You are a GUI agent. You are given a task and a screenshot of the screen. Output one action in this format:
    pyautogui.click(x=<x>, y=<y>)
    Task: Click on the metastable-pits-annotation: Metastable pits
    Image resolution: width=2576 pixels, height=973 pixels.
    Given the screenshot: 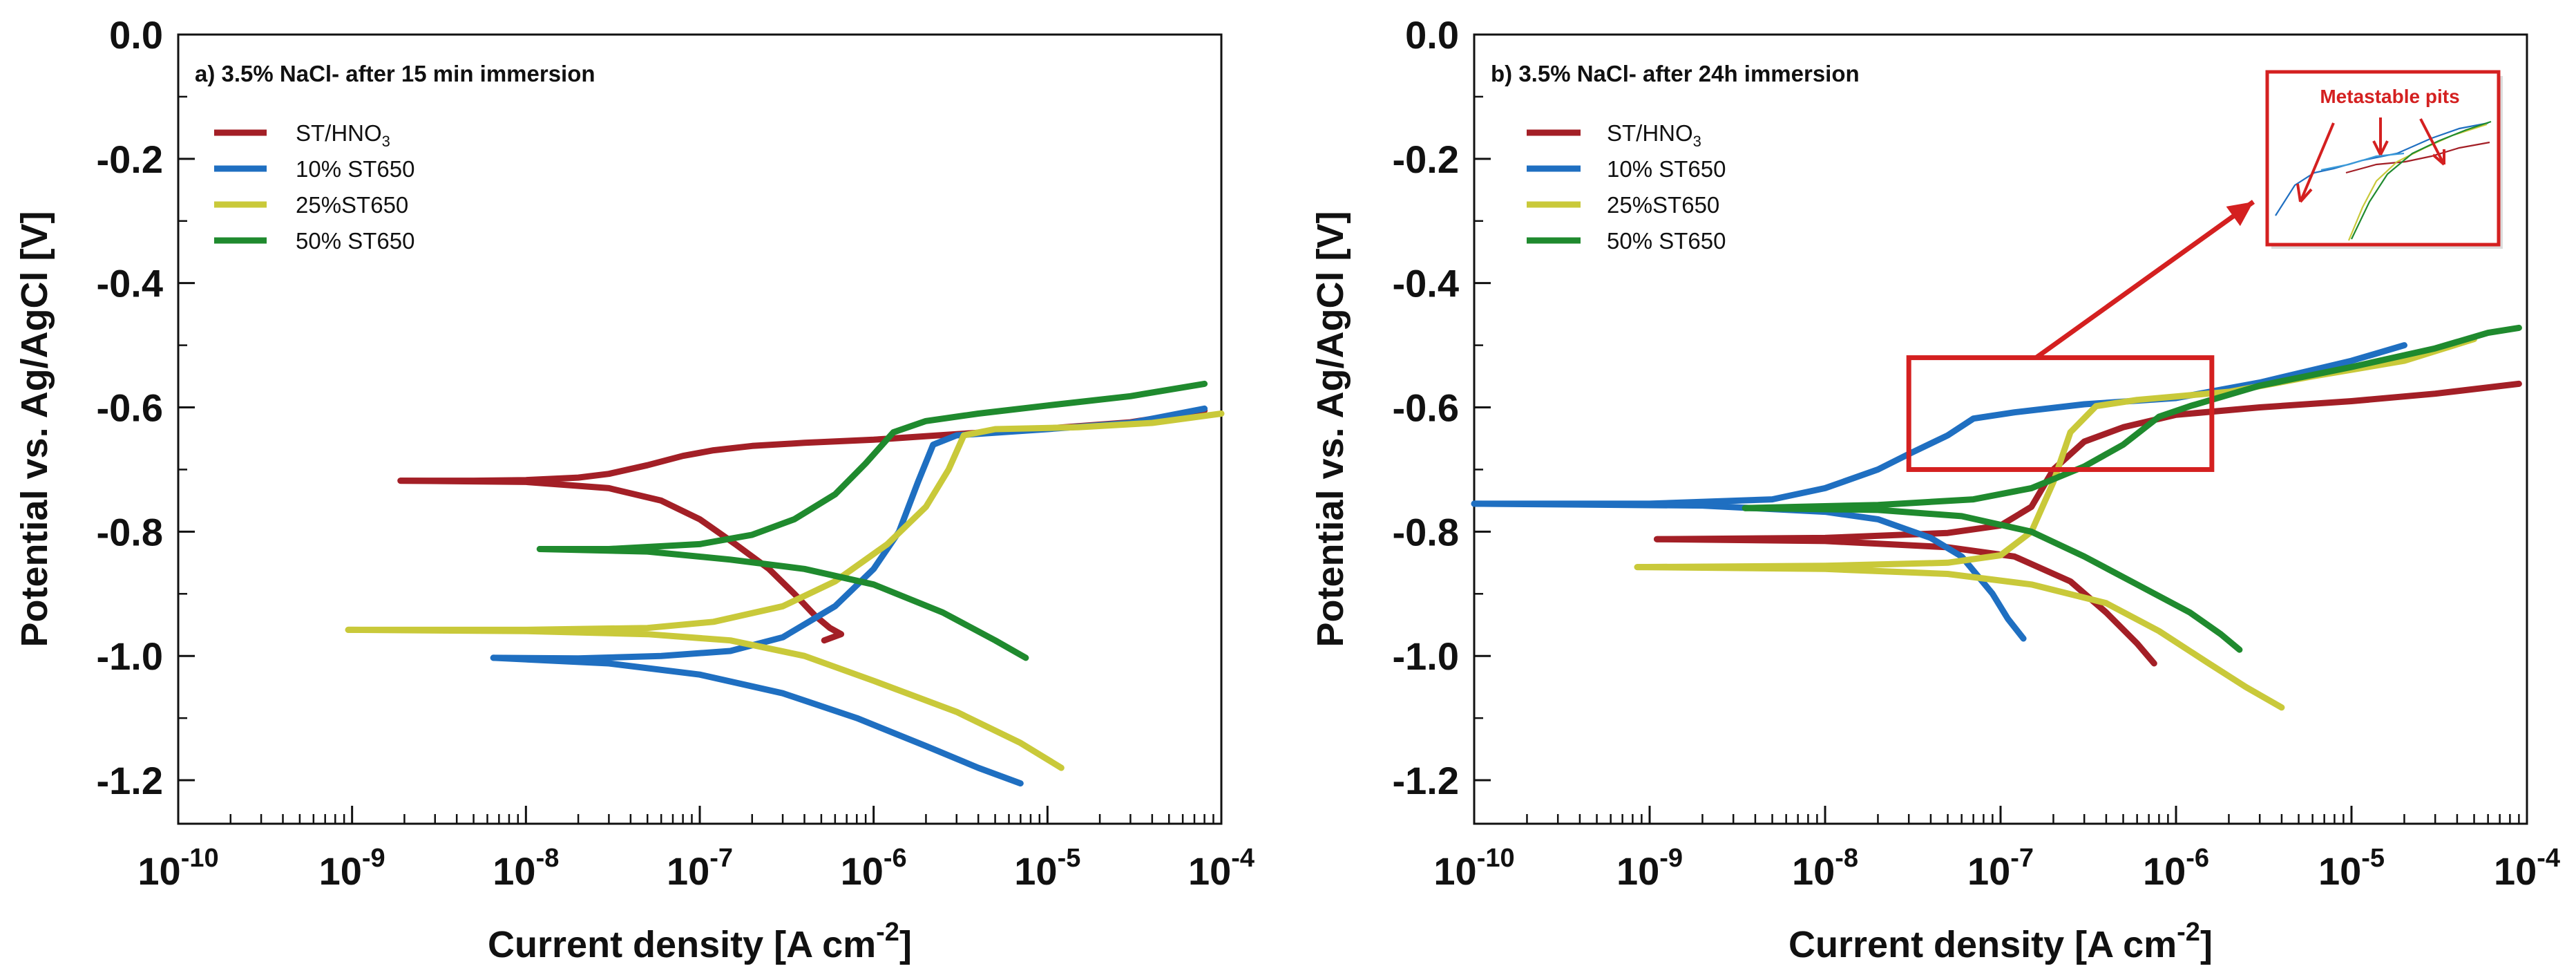 What is the action you would take?
    pyautogui.click(x=2204, y=271)
    